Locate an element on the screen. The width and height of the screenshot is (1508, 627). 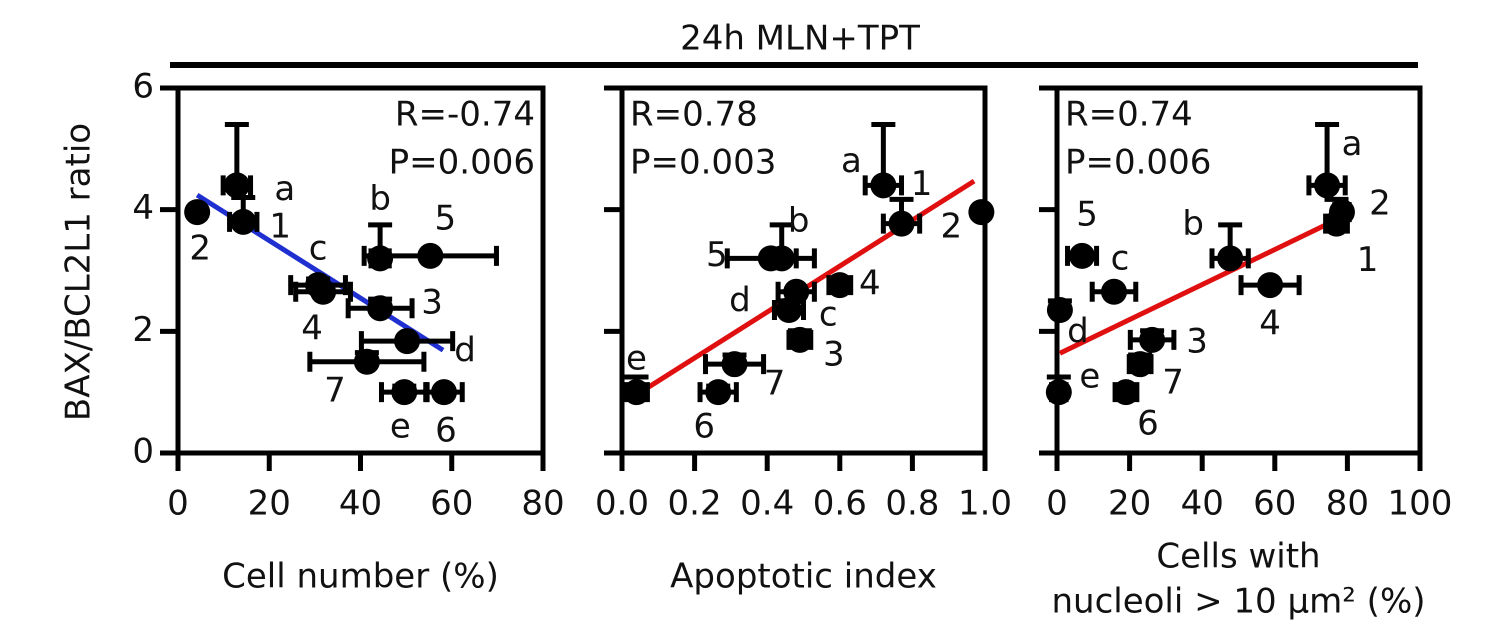
x-tick-label: 0.0 is located at coordinates (622, 504).